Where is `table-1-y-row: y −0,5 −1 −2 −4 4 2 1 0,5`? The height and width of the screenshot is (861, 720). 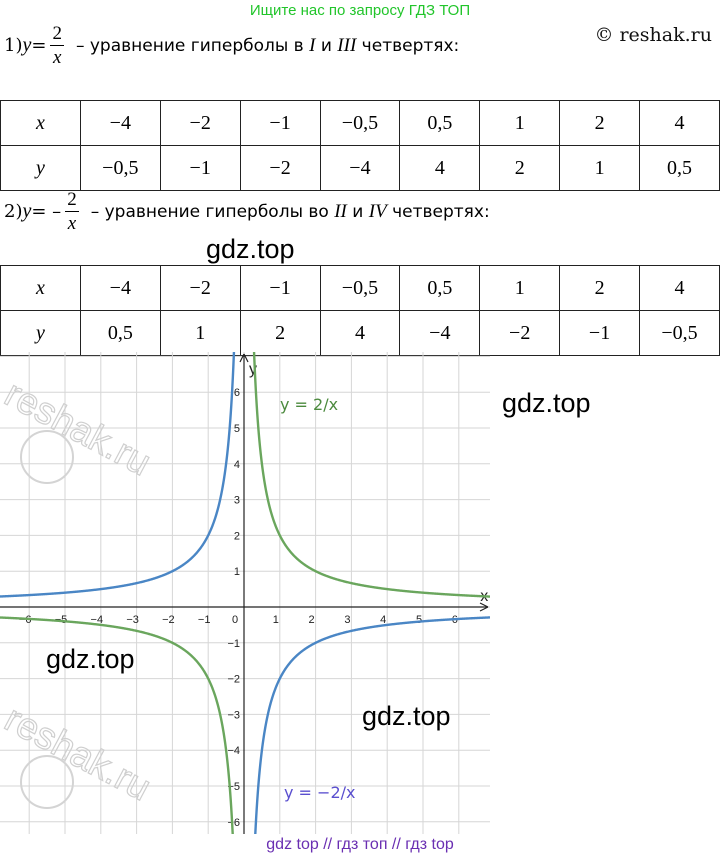 table-1-y-row: y −0,5 −1 −2 −4 4 2 1 0,5 is located at coordinates (360, 168).